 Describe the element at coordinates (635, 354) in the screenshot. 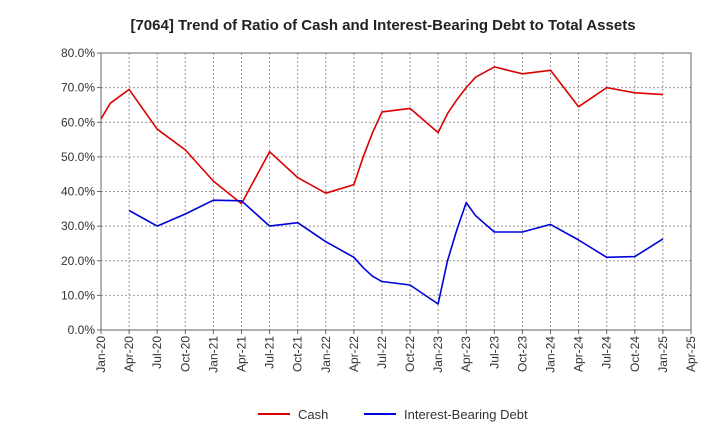

I see `x-tick-label: Oct-24` at that location.